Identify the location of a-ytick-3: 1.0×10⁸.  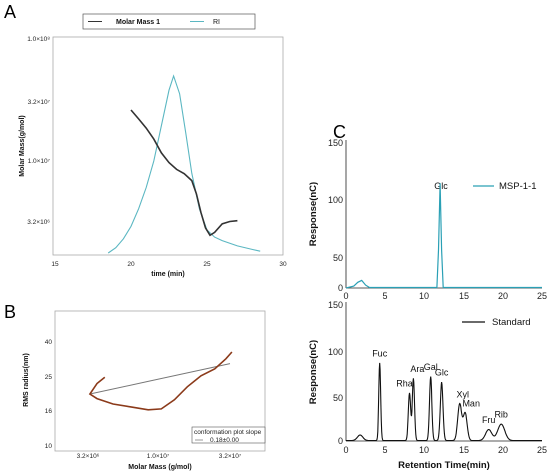
(38, 39).